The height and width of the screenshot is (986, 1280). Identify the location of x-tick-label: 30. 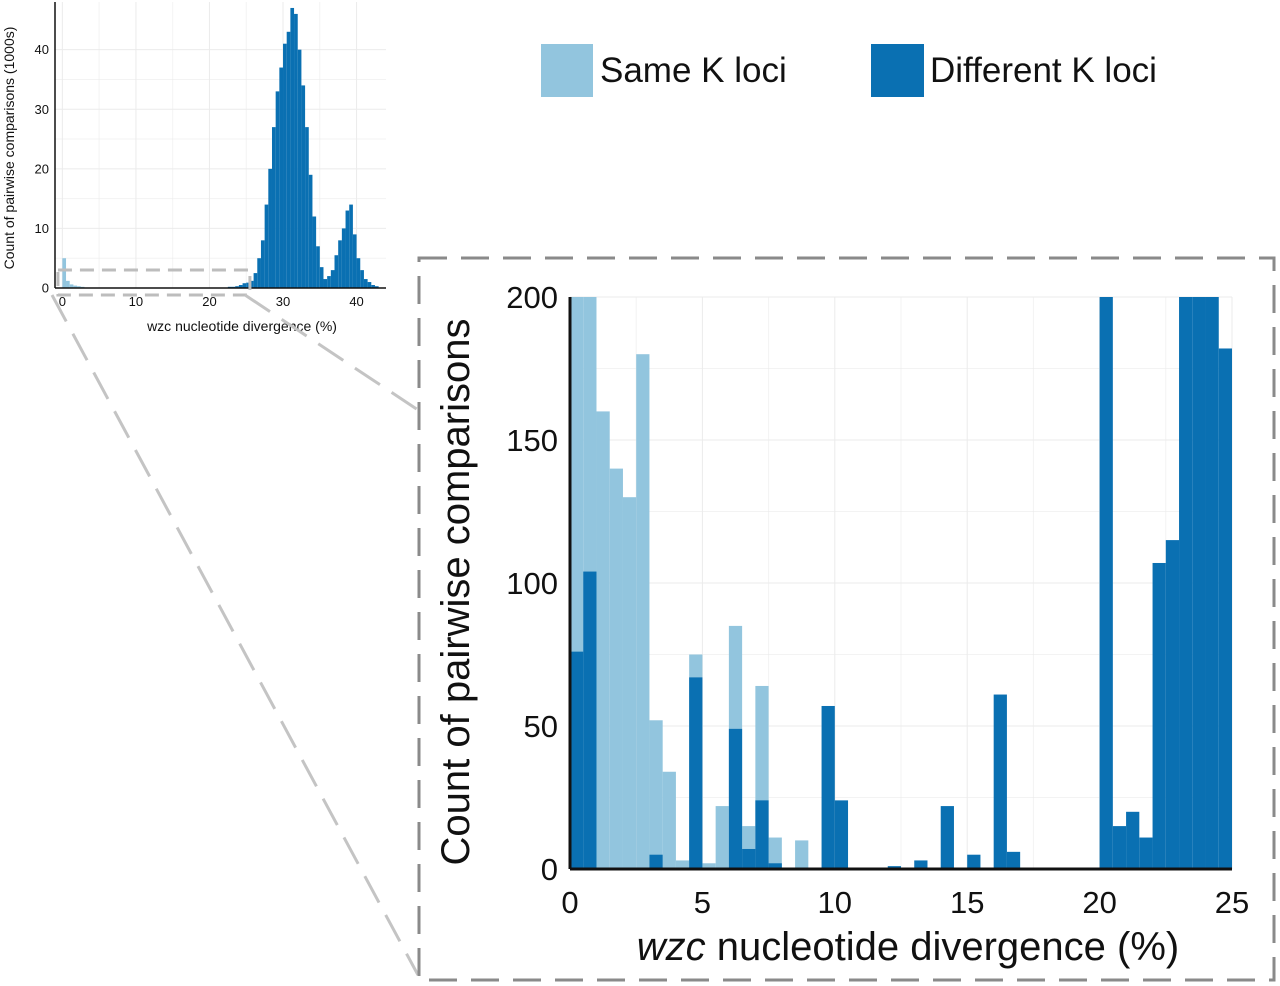
(283, 301).